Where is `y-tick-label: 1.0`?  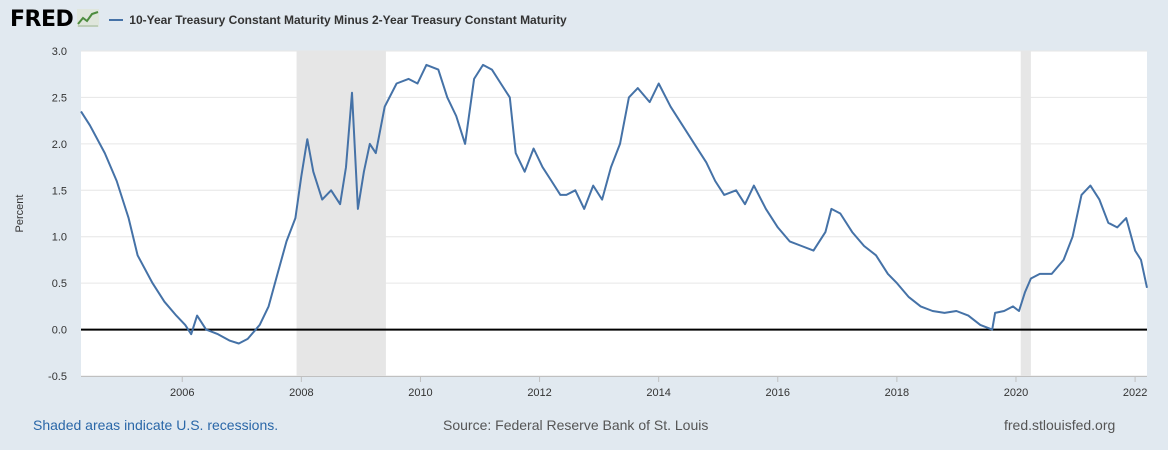
y-tick-label: 1.0 is located at coordinates (59, 238).